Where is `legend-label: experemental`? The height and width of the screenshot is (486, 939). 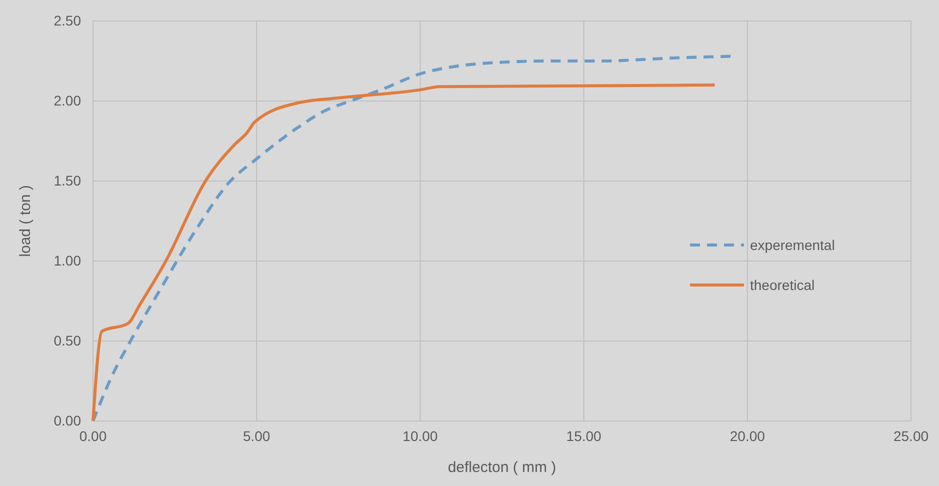
legend-label: experemental is located at coordinates (792, 245).